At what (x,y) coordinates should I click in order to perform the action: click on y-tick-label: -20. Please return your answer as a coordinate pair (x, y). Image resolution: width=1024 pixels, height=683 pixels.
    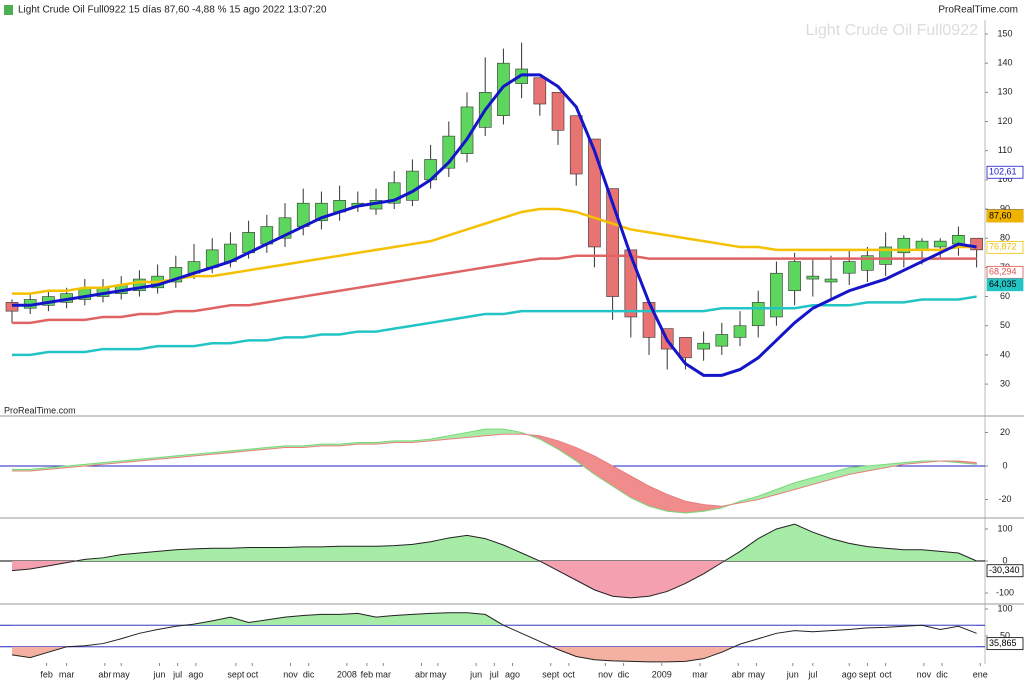
    Looking at the image, I should click on (1004, 499).